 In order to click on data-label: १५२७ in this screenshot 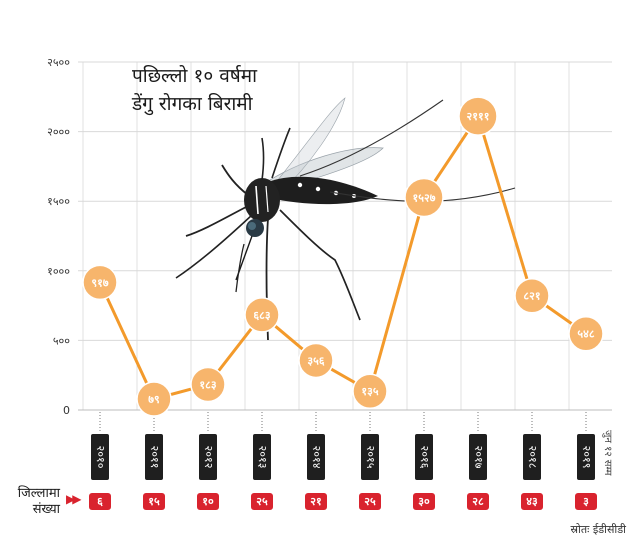, I will do `click(424, 197)`.